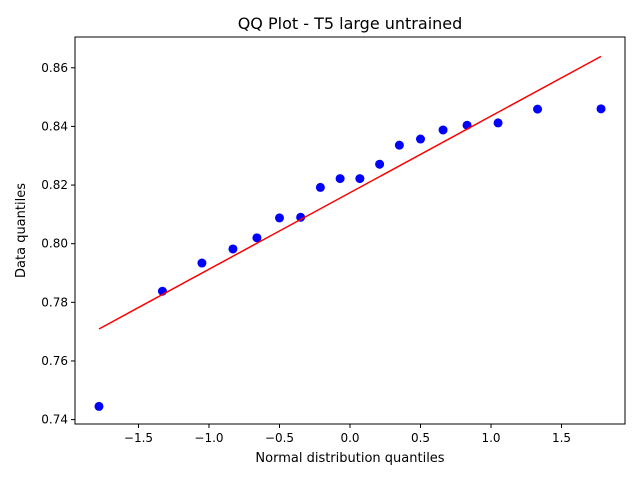 Image resolution: width=640 pixels, height=480 pixels. I want to click on y-axis-ticks: 0.74 0.76 0.78 0.80 0.82 0.84 0.86, so click(58, 244).